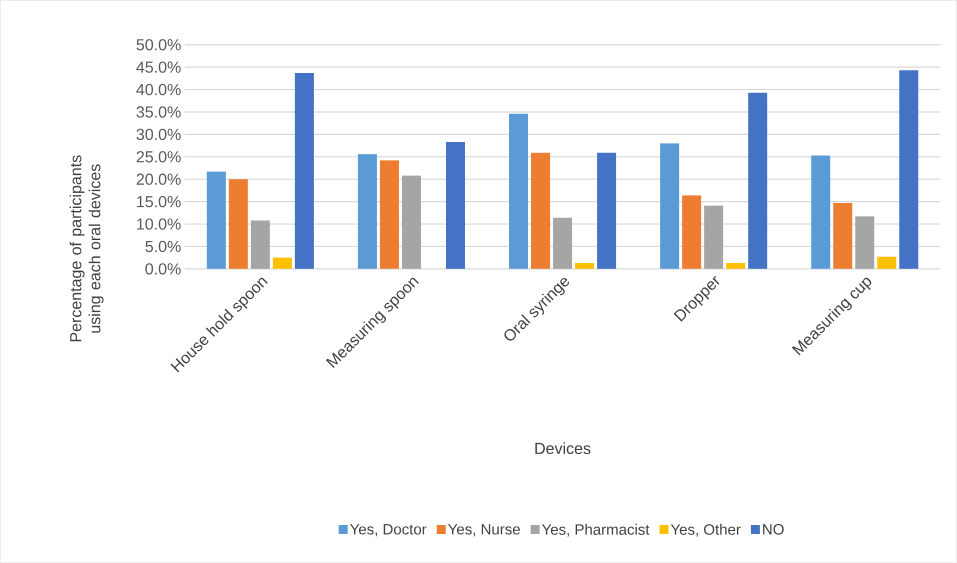 The width and height of the screenshot is (957, 563). What do you see at coordinates (773, 529) in the screenshot?
I see `legend-label: NO` at bounding box center [773, 529].